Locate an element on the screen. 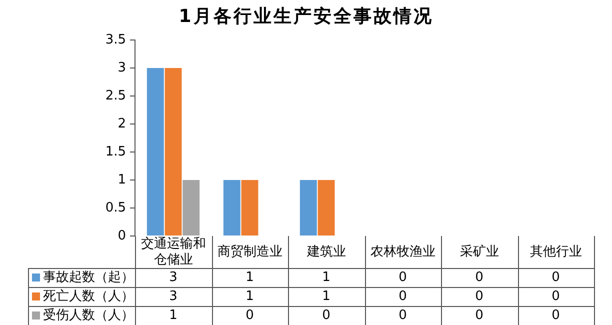 Image resolution: width=612 pixels, height=325 pixels. x-tick-label: 采矿业 is located at coordinates (479, 252).